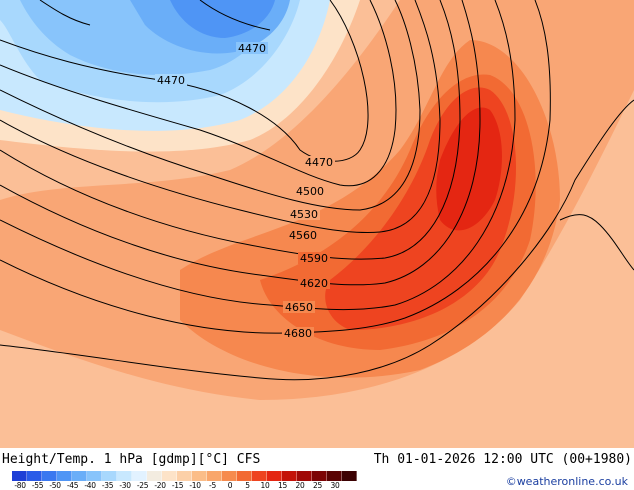 Image resolution: width=634 pixels, height=490 pixels. What do you see at coordinates (107, 485) in the screenshot?
I see `legend-tick-label: -35` at bounding box center [107, 485].